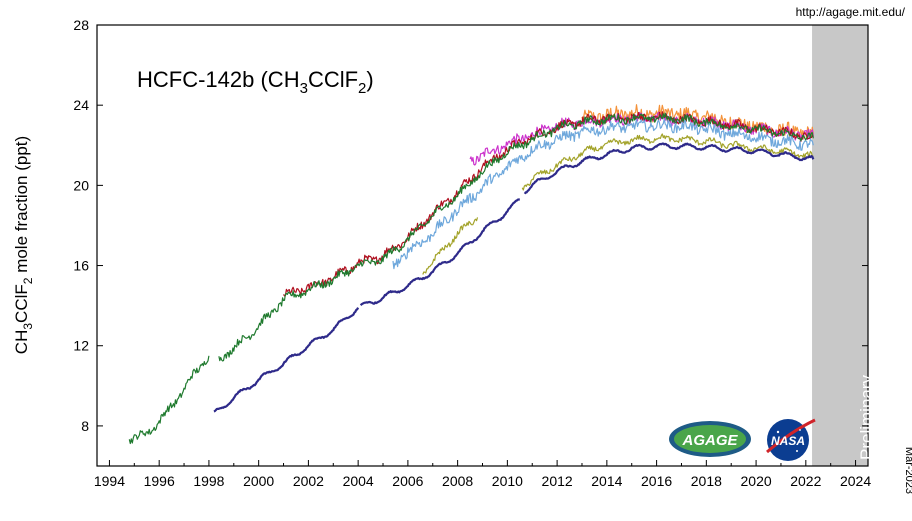 Image resolution: width=912 pixels, height=521 pixels. I want to click on x-tick-label: 2014, so click(606, 481).